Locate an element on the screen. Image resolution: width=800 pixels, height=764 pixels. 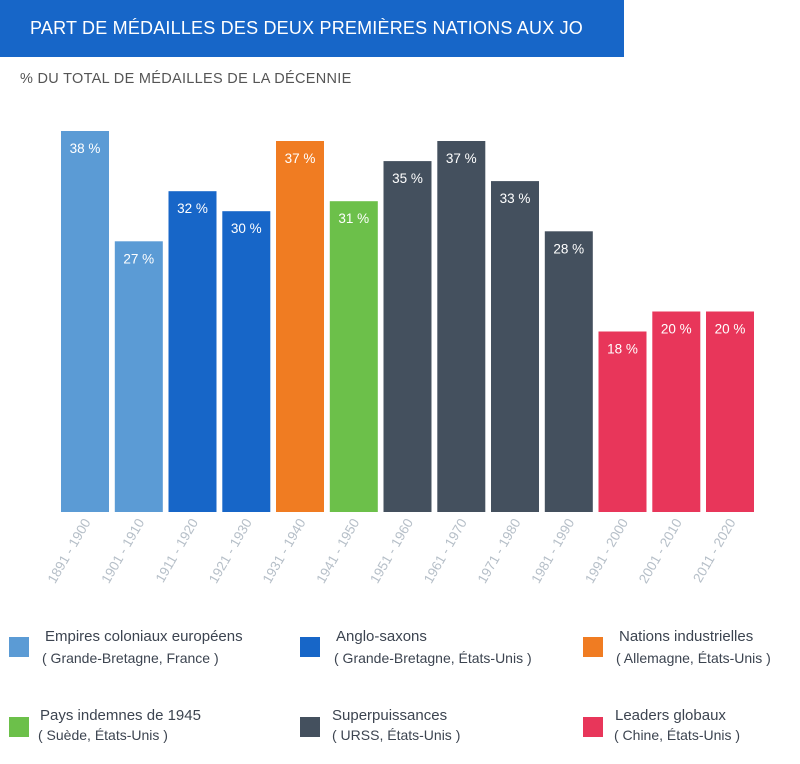
bar-1891-1900 is located at coordinates (85, 321).